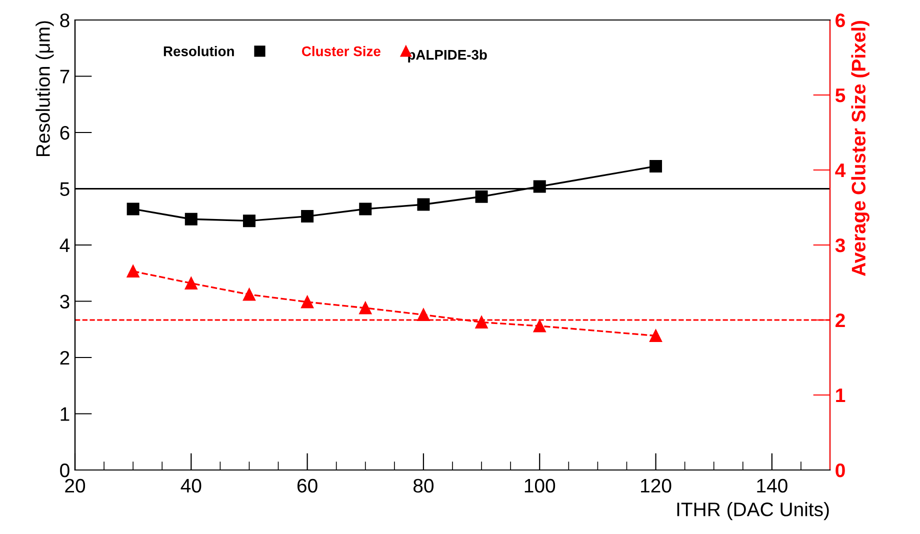  Describe the element at coordinates (840, 245) in the screenshot. I see `y2-tick-label: 3` at that location.